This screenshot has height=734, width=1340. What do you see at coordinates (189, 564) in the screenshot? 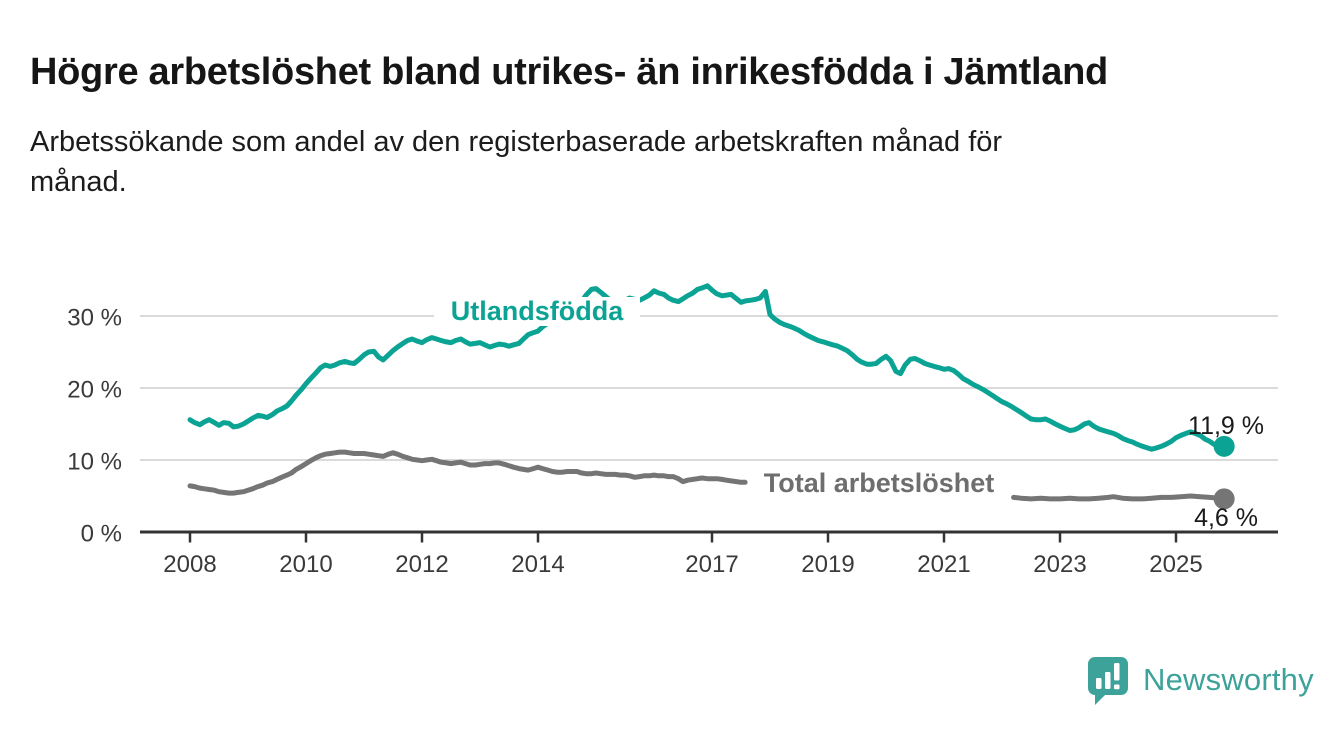
I see `x-tick-label-2008: 2008` at bounding box center [189, 564].